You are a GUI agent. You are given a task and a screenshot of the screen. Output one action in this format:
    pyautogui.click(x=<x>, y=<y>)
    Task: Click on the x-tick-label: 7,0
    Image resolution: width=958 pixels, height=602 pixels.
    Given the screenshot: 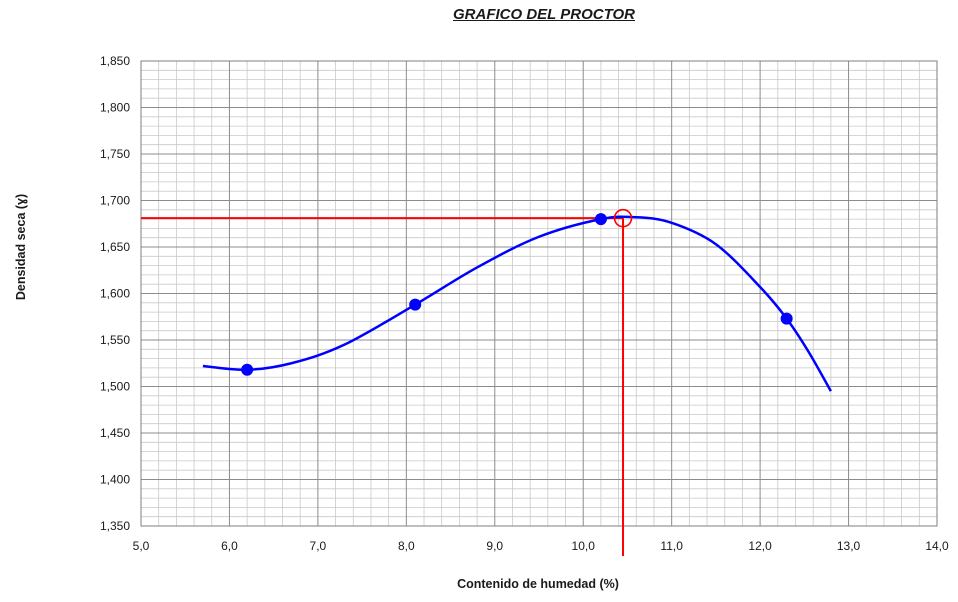 What is the action you would take?
    pyautogui.click(x=318, y=546)
    